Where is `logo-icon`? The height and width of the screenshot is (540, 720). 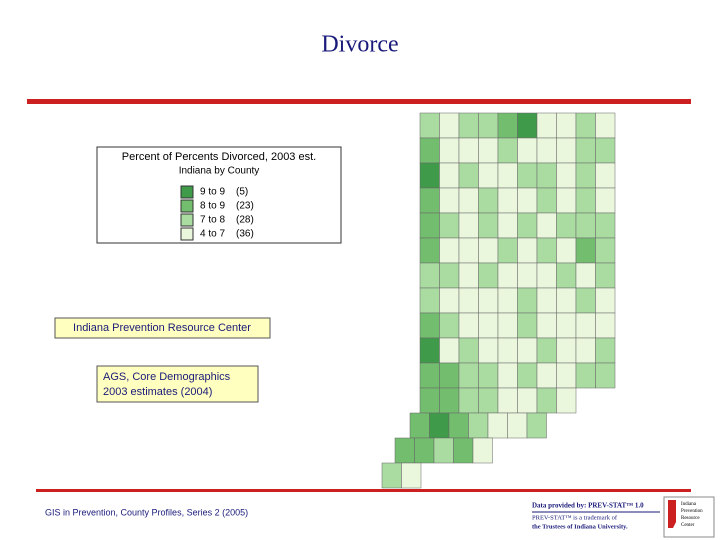
logo-icon is located at coordinates (672, 514).